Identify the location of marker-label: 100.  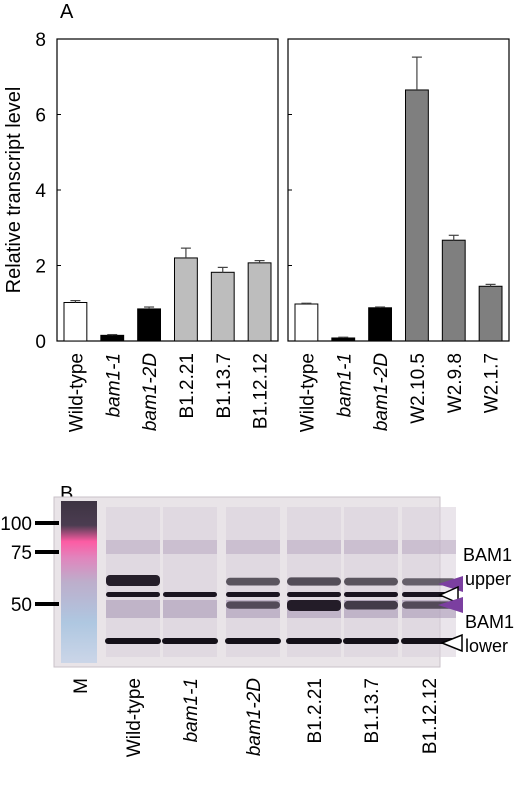
(16, 524).